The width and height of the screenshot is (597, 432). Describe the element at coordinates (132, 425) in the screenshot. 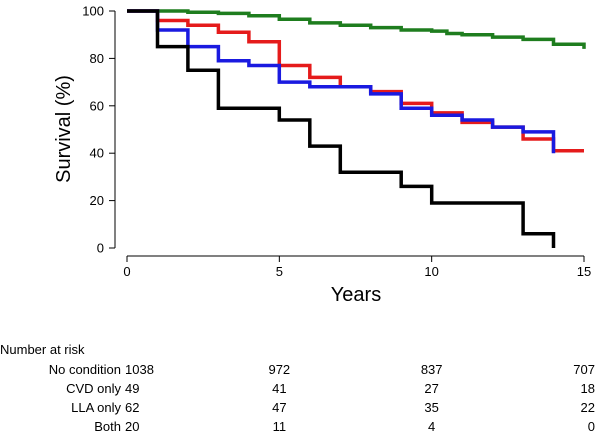

I see `risk-value: 20` at that location.